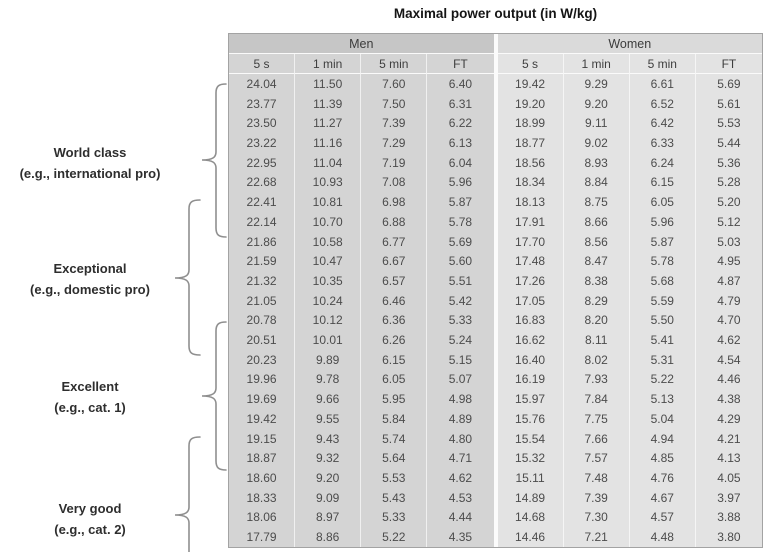  I want to click on table-cell: 16.19, so click(530, 379).